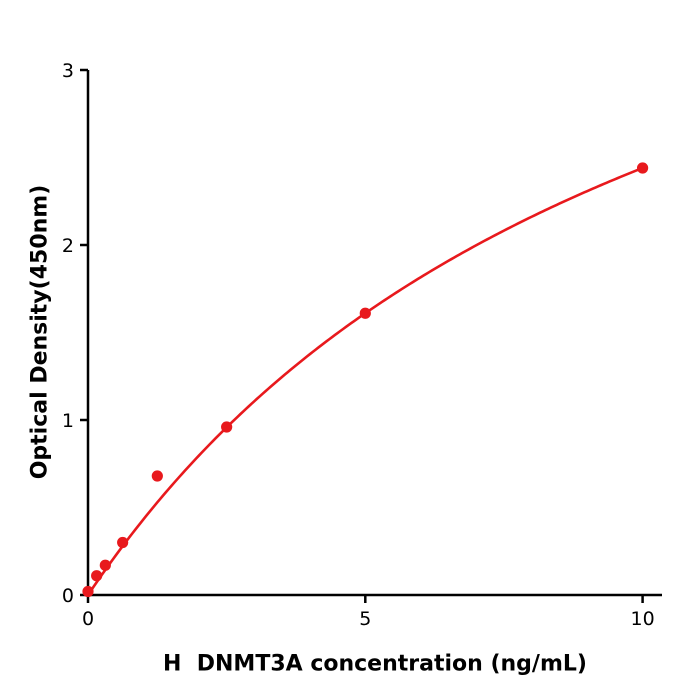  I want to click on y-tick-label: 1, so click(68, 421).